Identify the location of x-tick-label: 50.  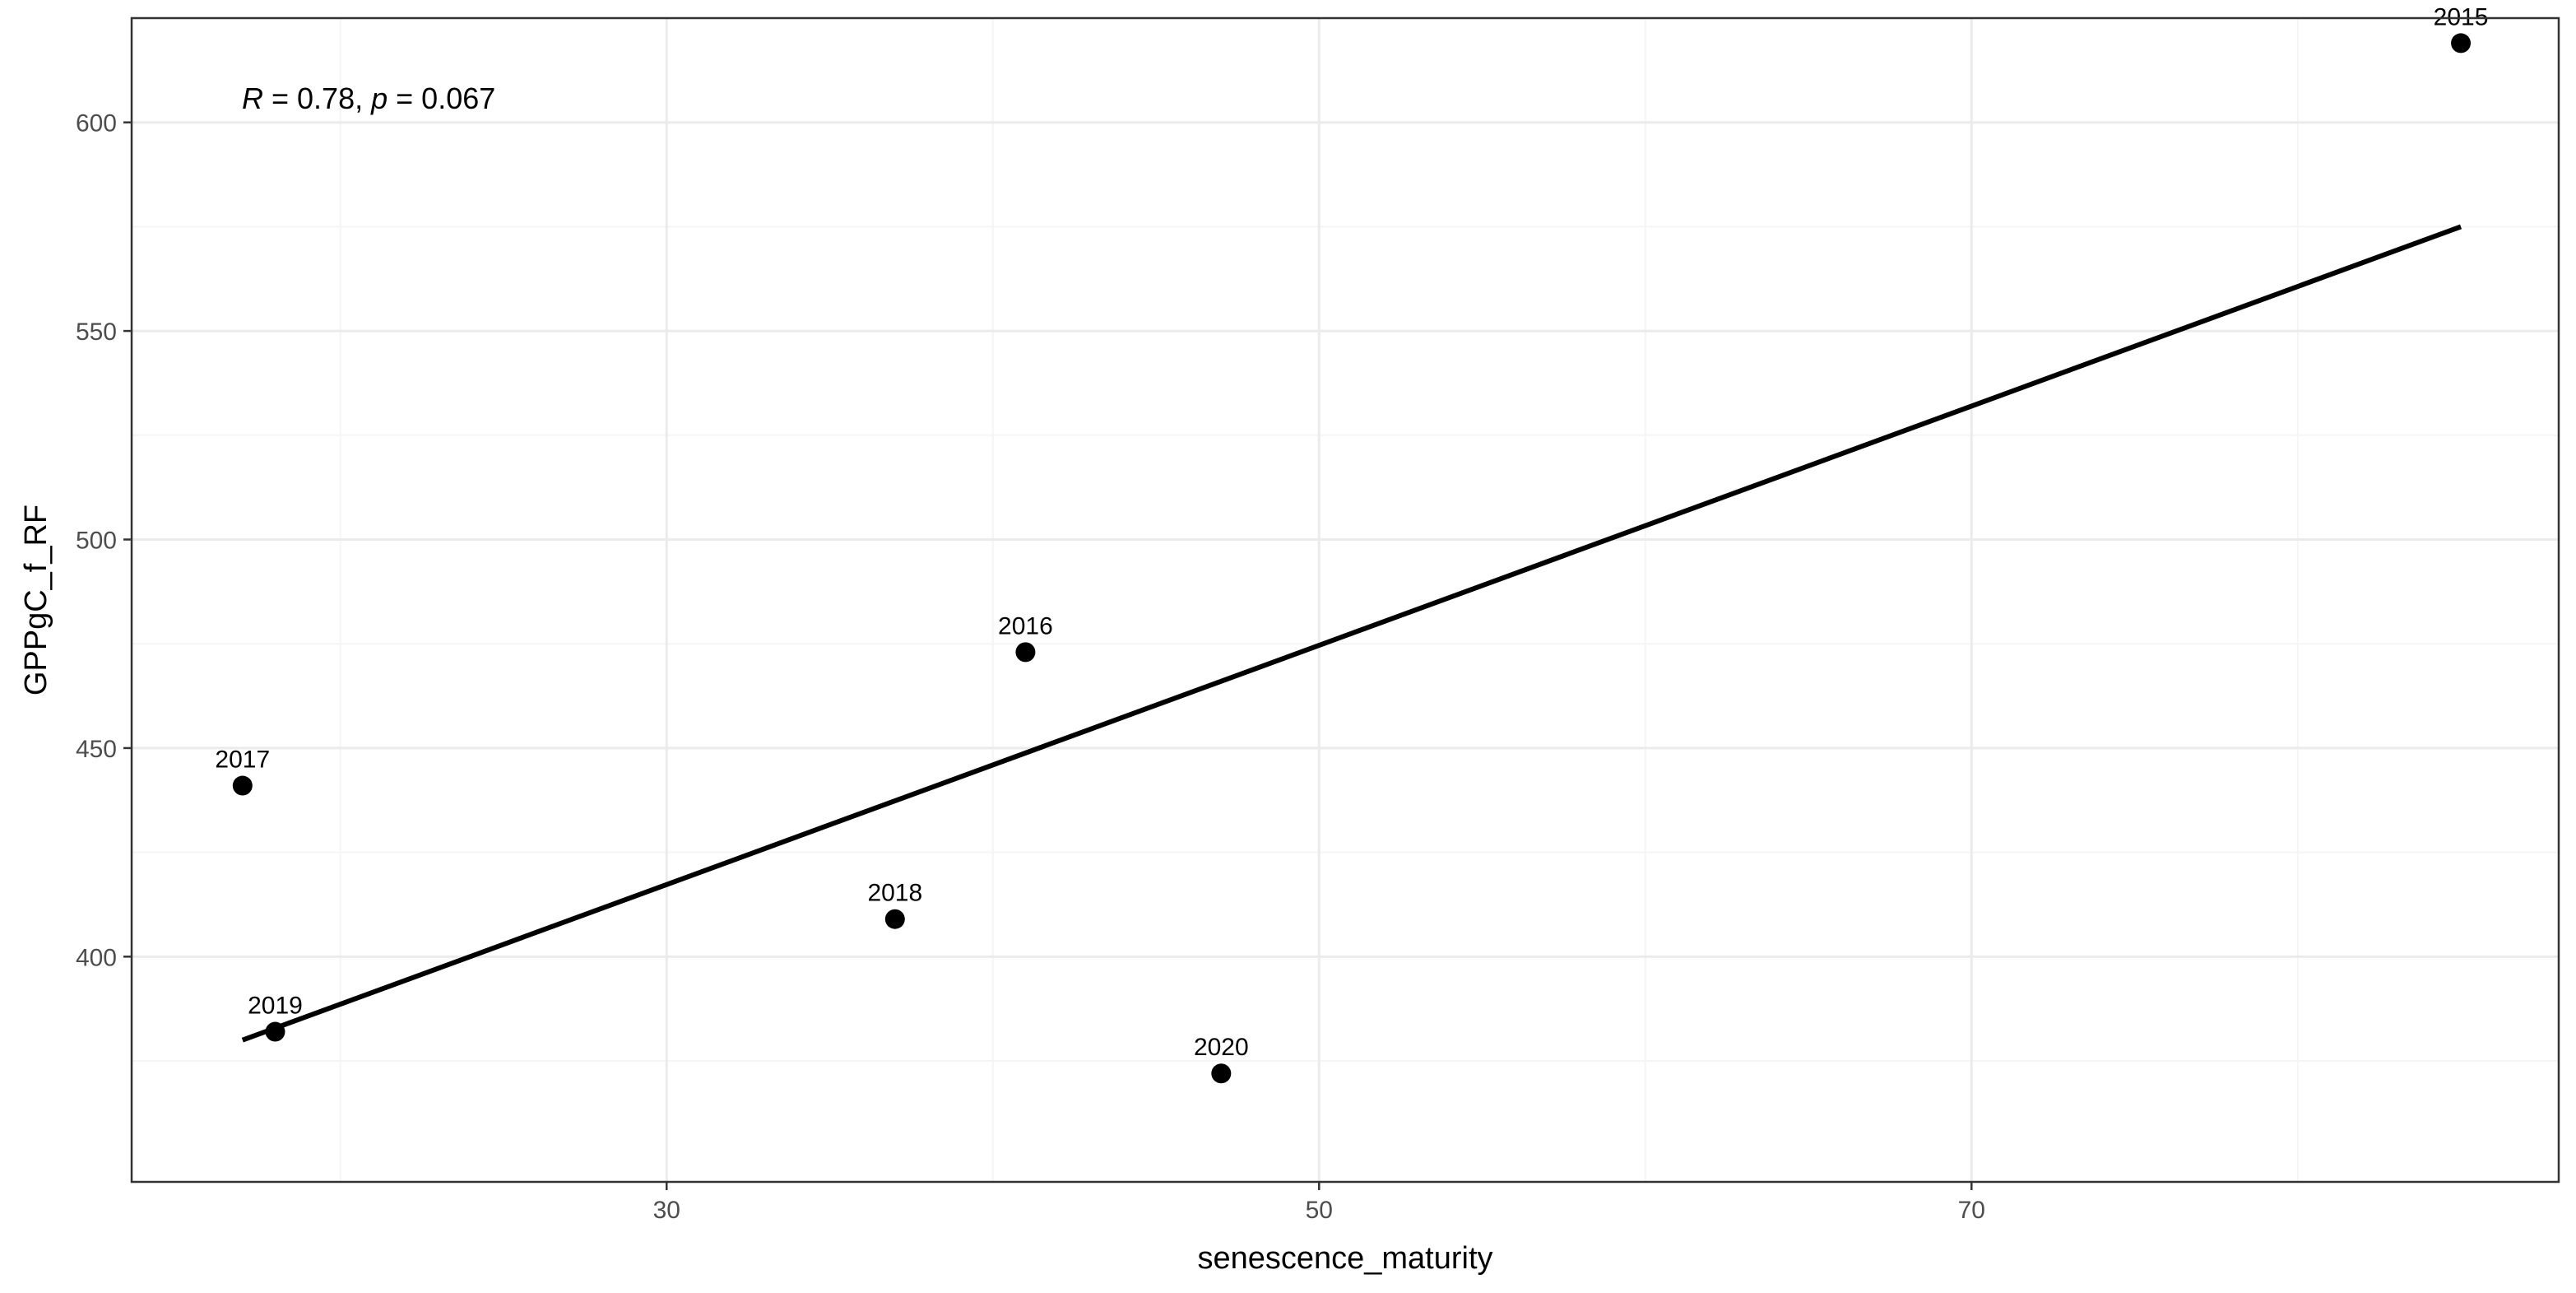
(1319, 1210).